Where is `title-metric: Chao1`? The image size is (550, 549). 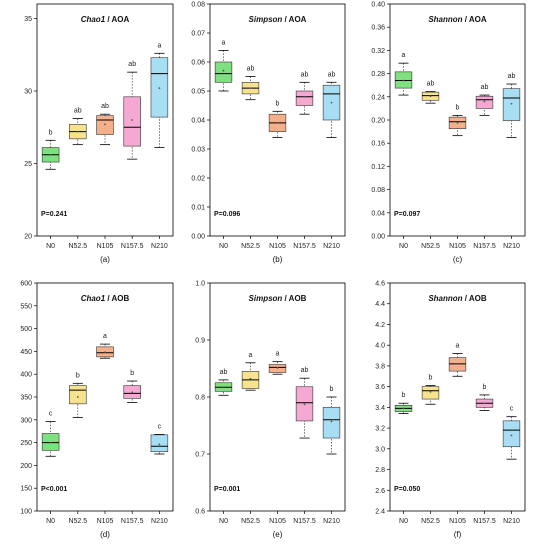 title-metric: Chao1 is located at coordinates (93, 19).